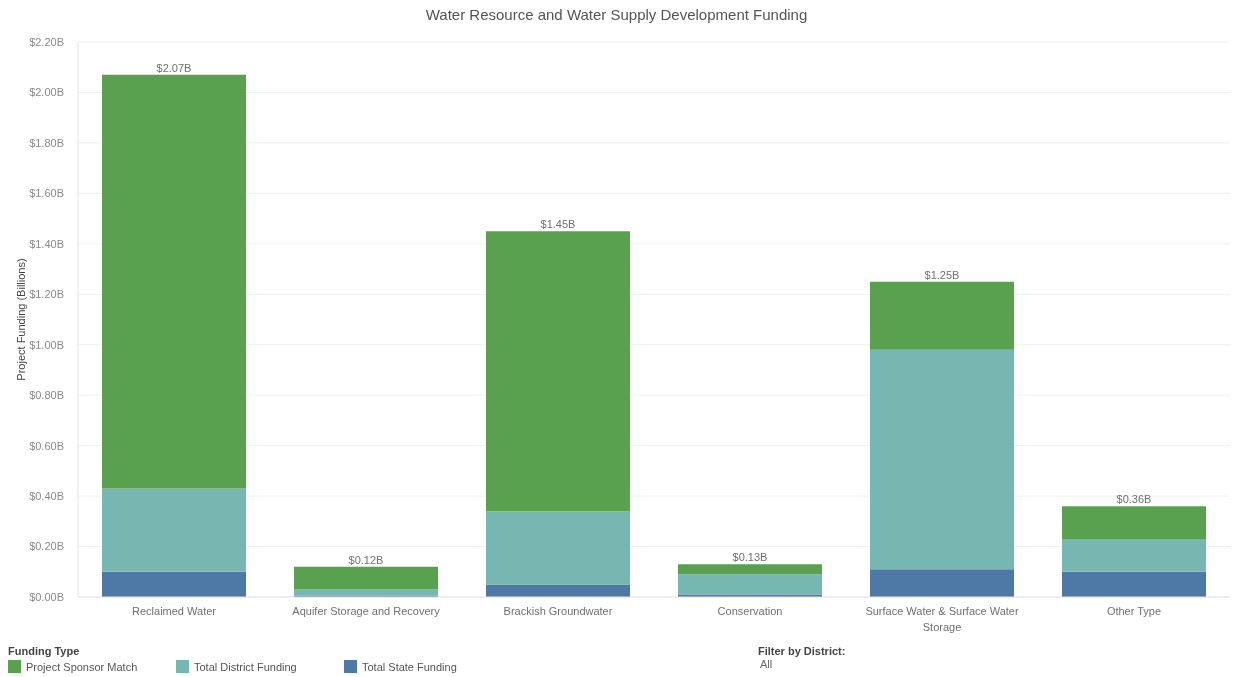 The height and width of the screenshot is (677, 1233). What do you see at coordinates (366, 559) in the screenshot?
I see `total-label: $0.12B` at bounding box center [366, 559].